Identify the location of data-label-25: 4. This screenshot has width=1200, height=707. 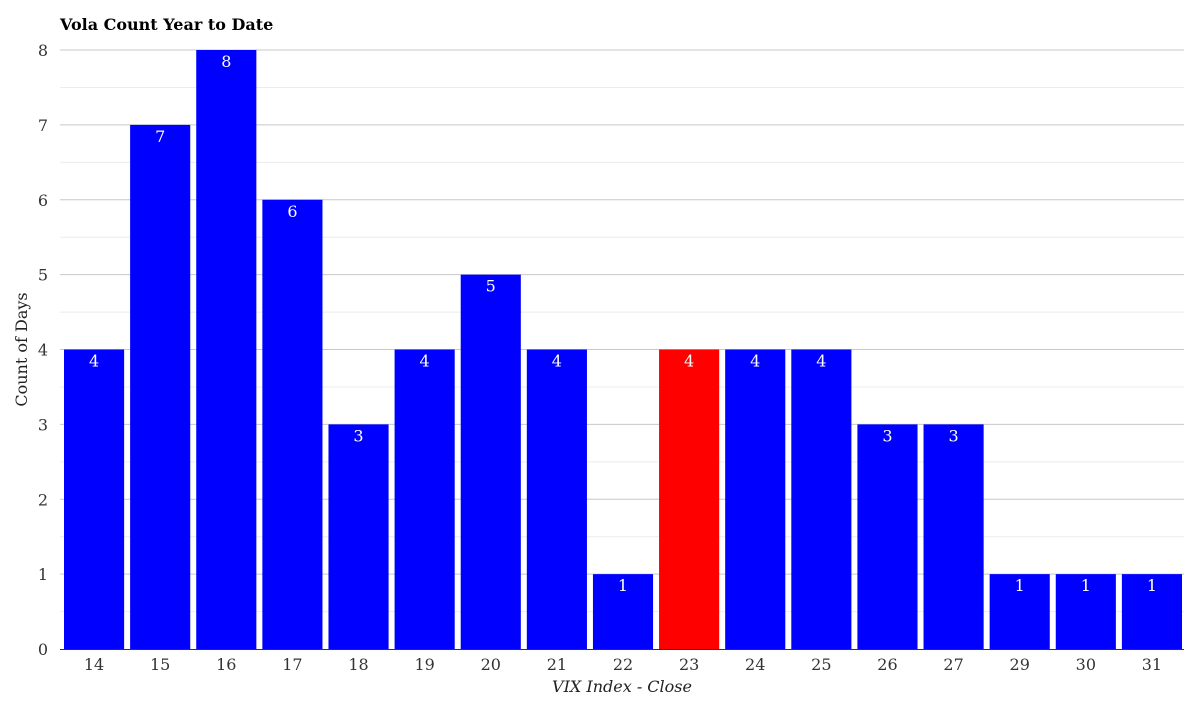
(821, 361).